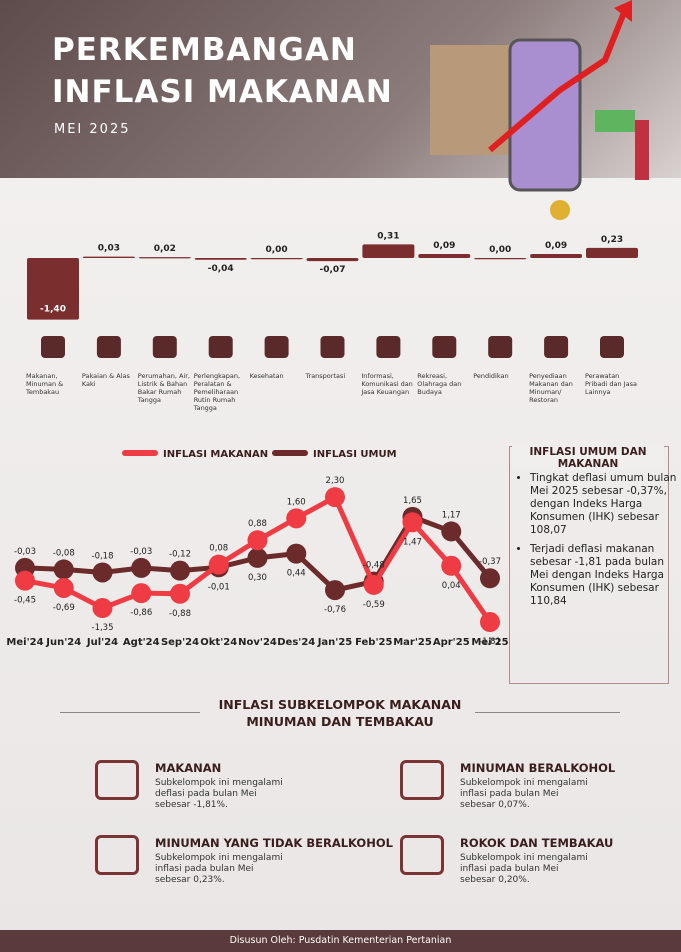  I want to click on category-label: Penyediaan Makanan dan Minuman/ Restoran, so click(551, 388).